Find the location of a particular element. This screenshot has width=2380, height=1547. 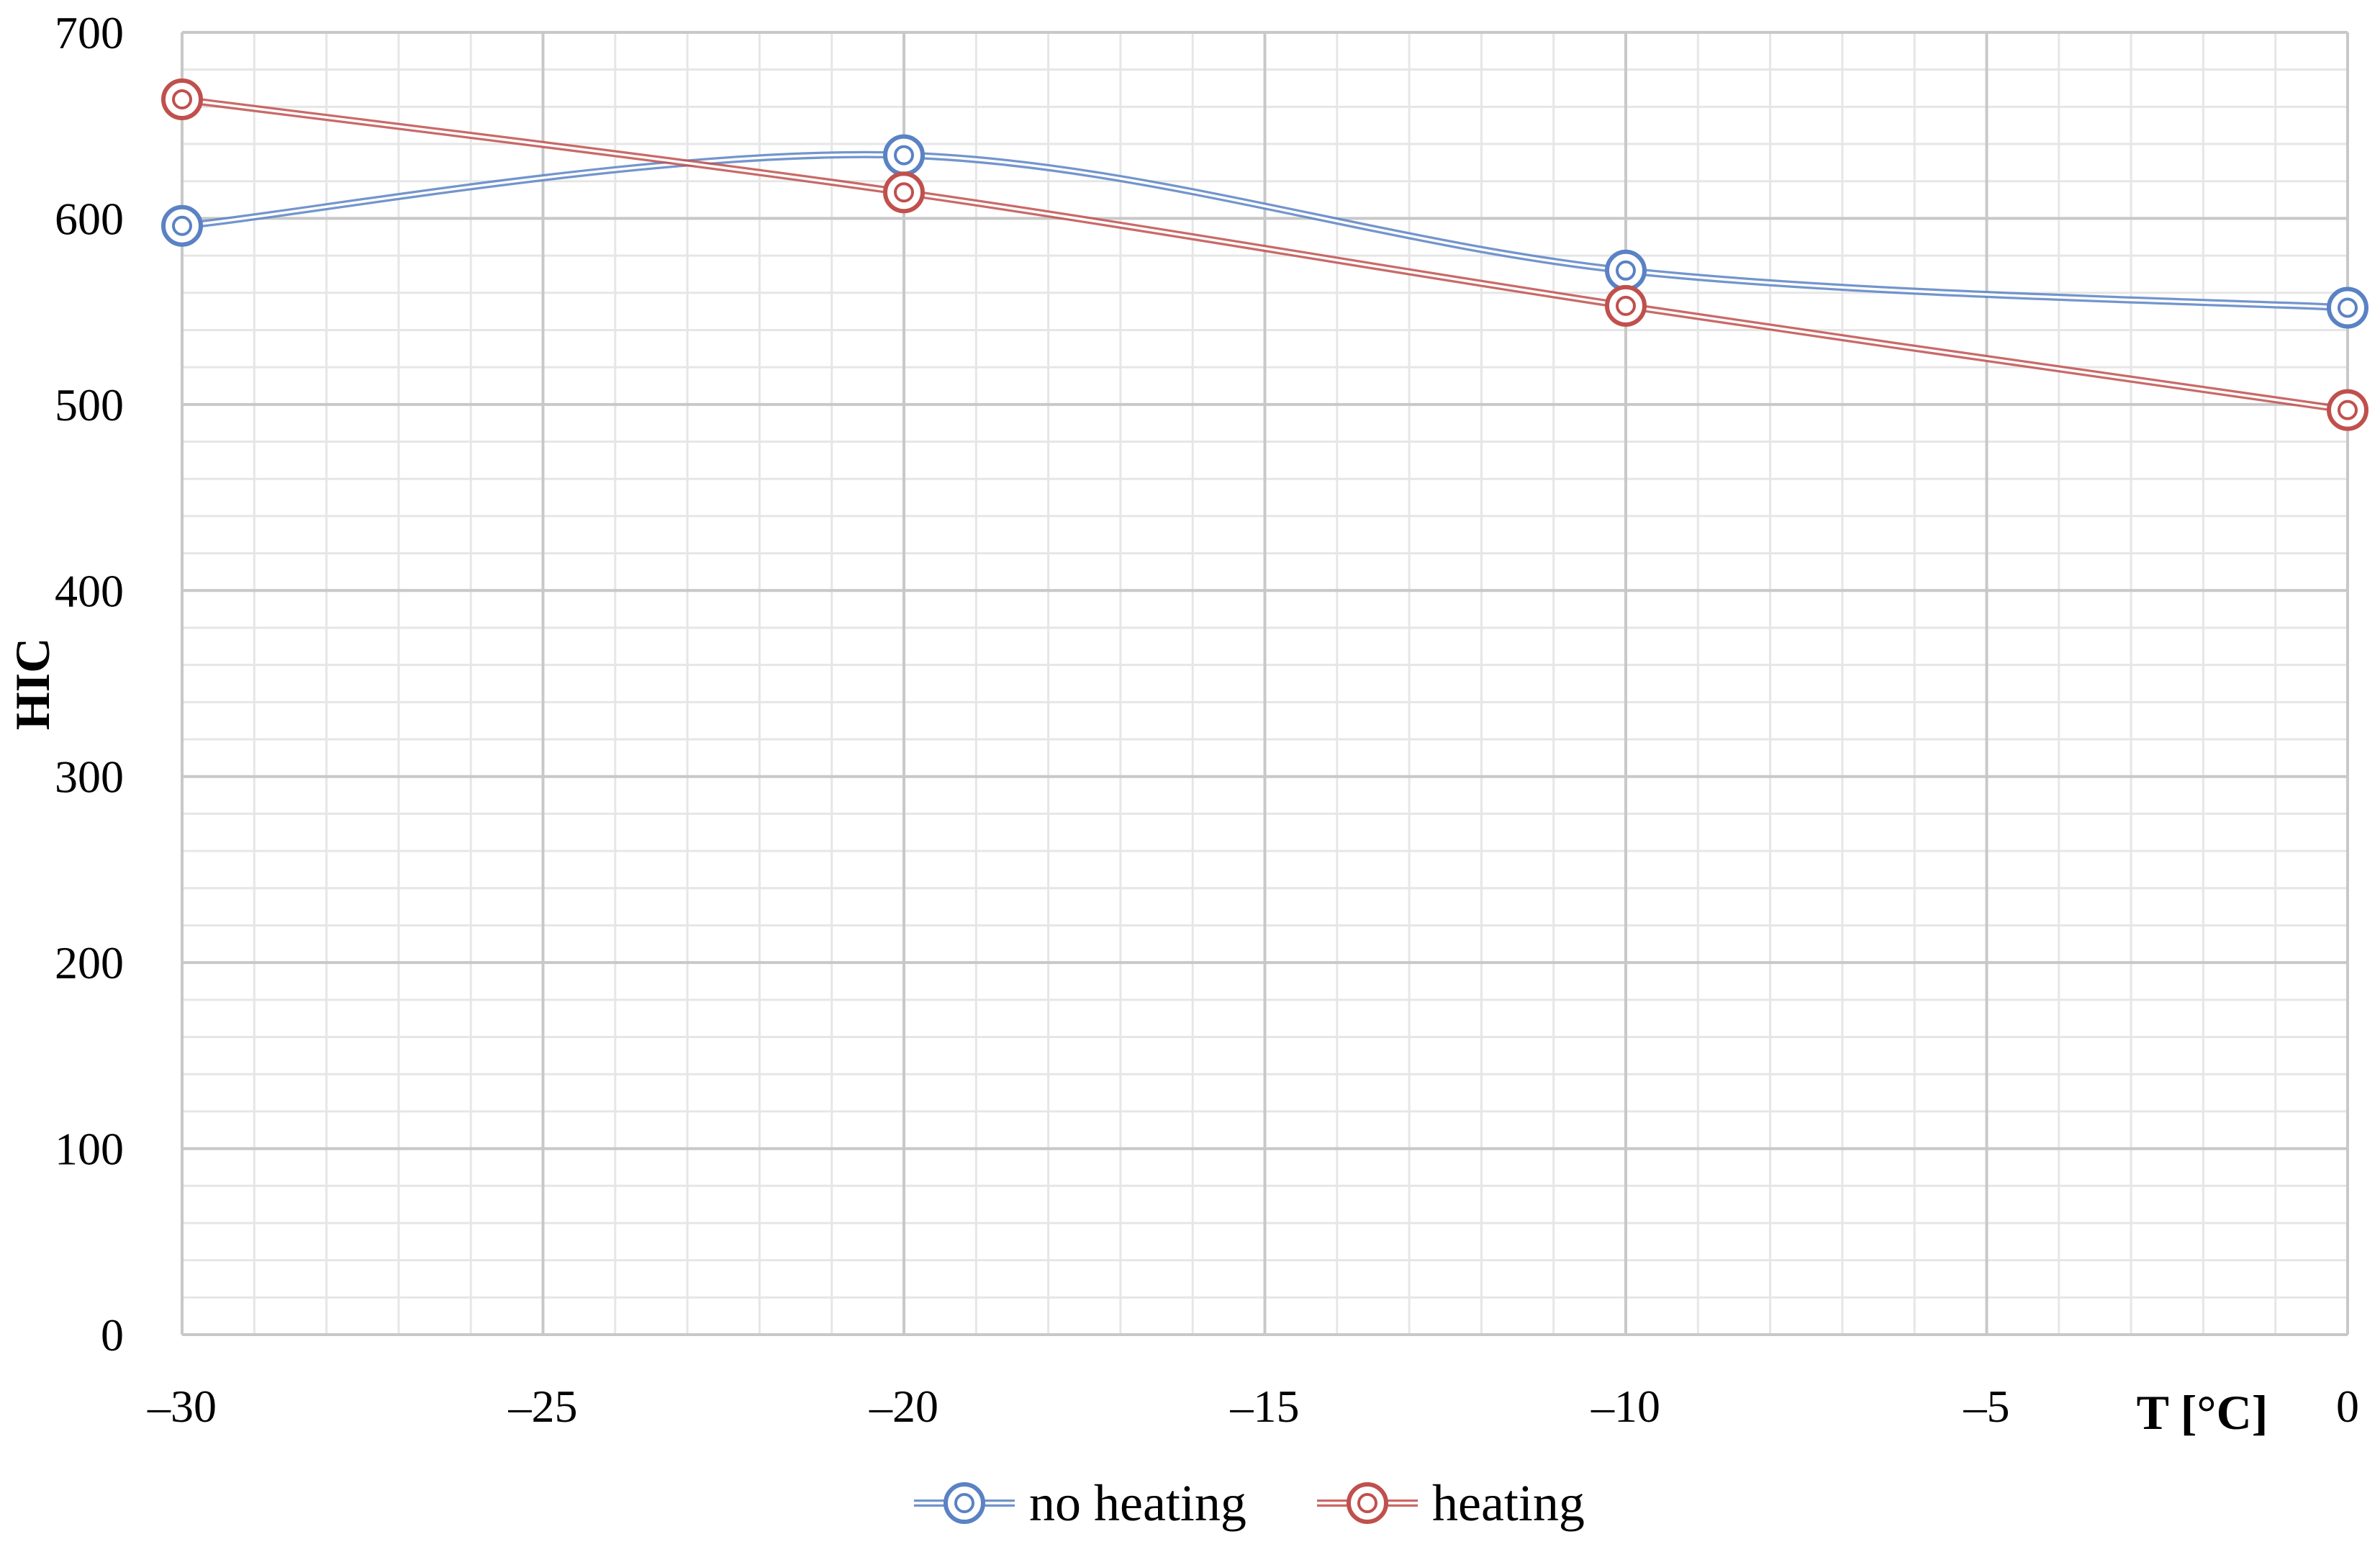

legend-label: heating is located at coordinates (1509, 1503).